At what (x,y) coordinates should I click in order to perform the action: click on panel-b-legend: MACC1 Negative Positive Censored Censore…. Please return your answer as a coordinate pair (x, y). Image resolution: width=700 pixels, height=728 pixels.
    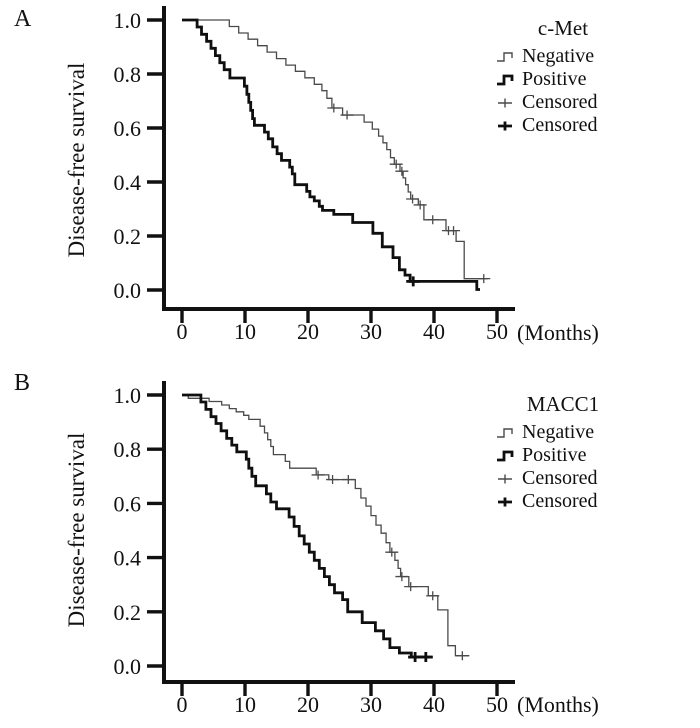
    Looking at the image, I should click on (563, 452).